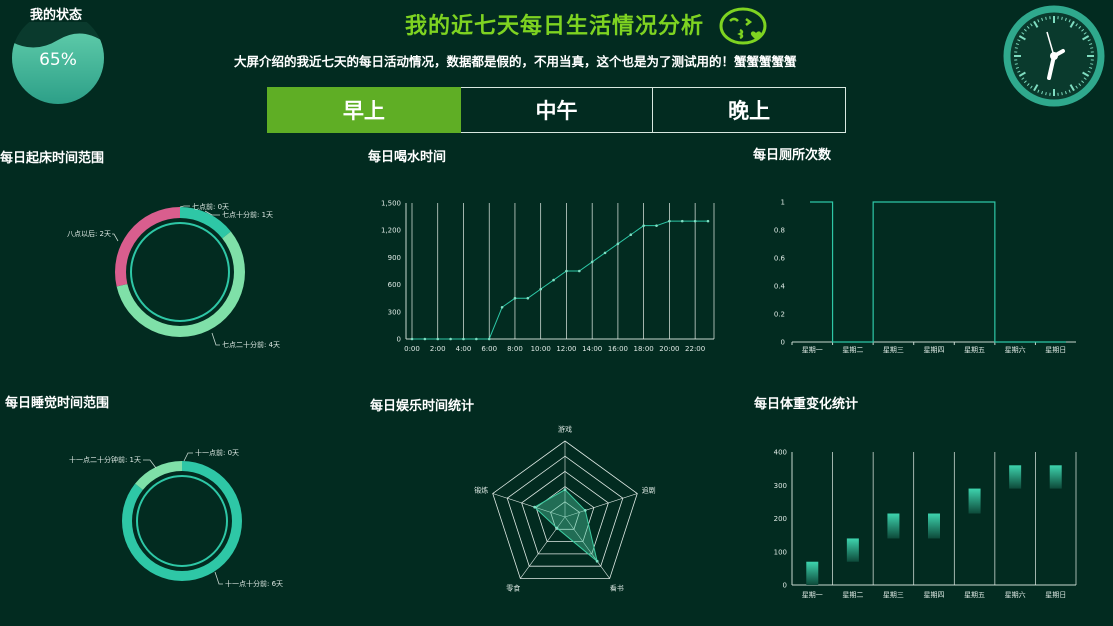 This screenshot has height=626, width=1113. What do you see at coordinates (617, 588) in the screenshot?
I see `fun-radar-indicator: 看书` at bounding box center [617, 588].